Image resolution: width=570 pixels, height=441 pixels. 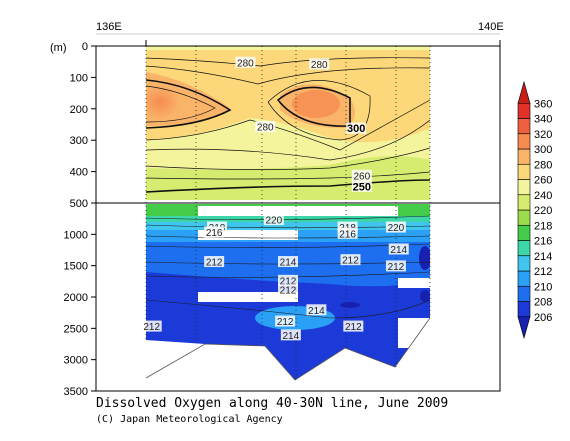 I want to click on colorbar-tick-label: 214, so click(x=543, y=257).